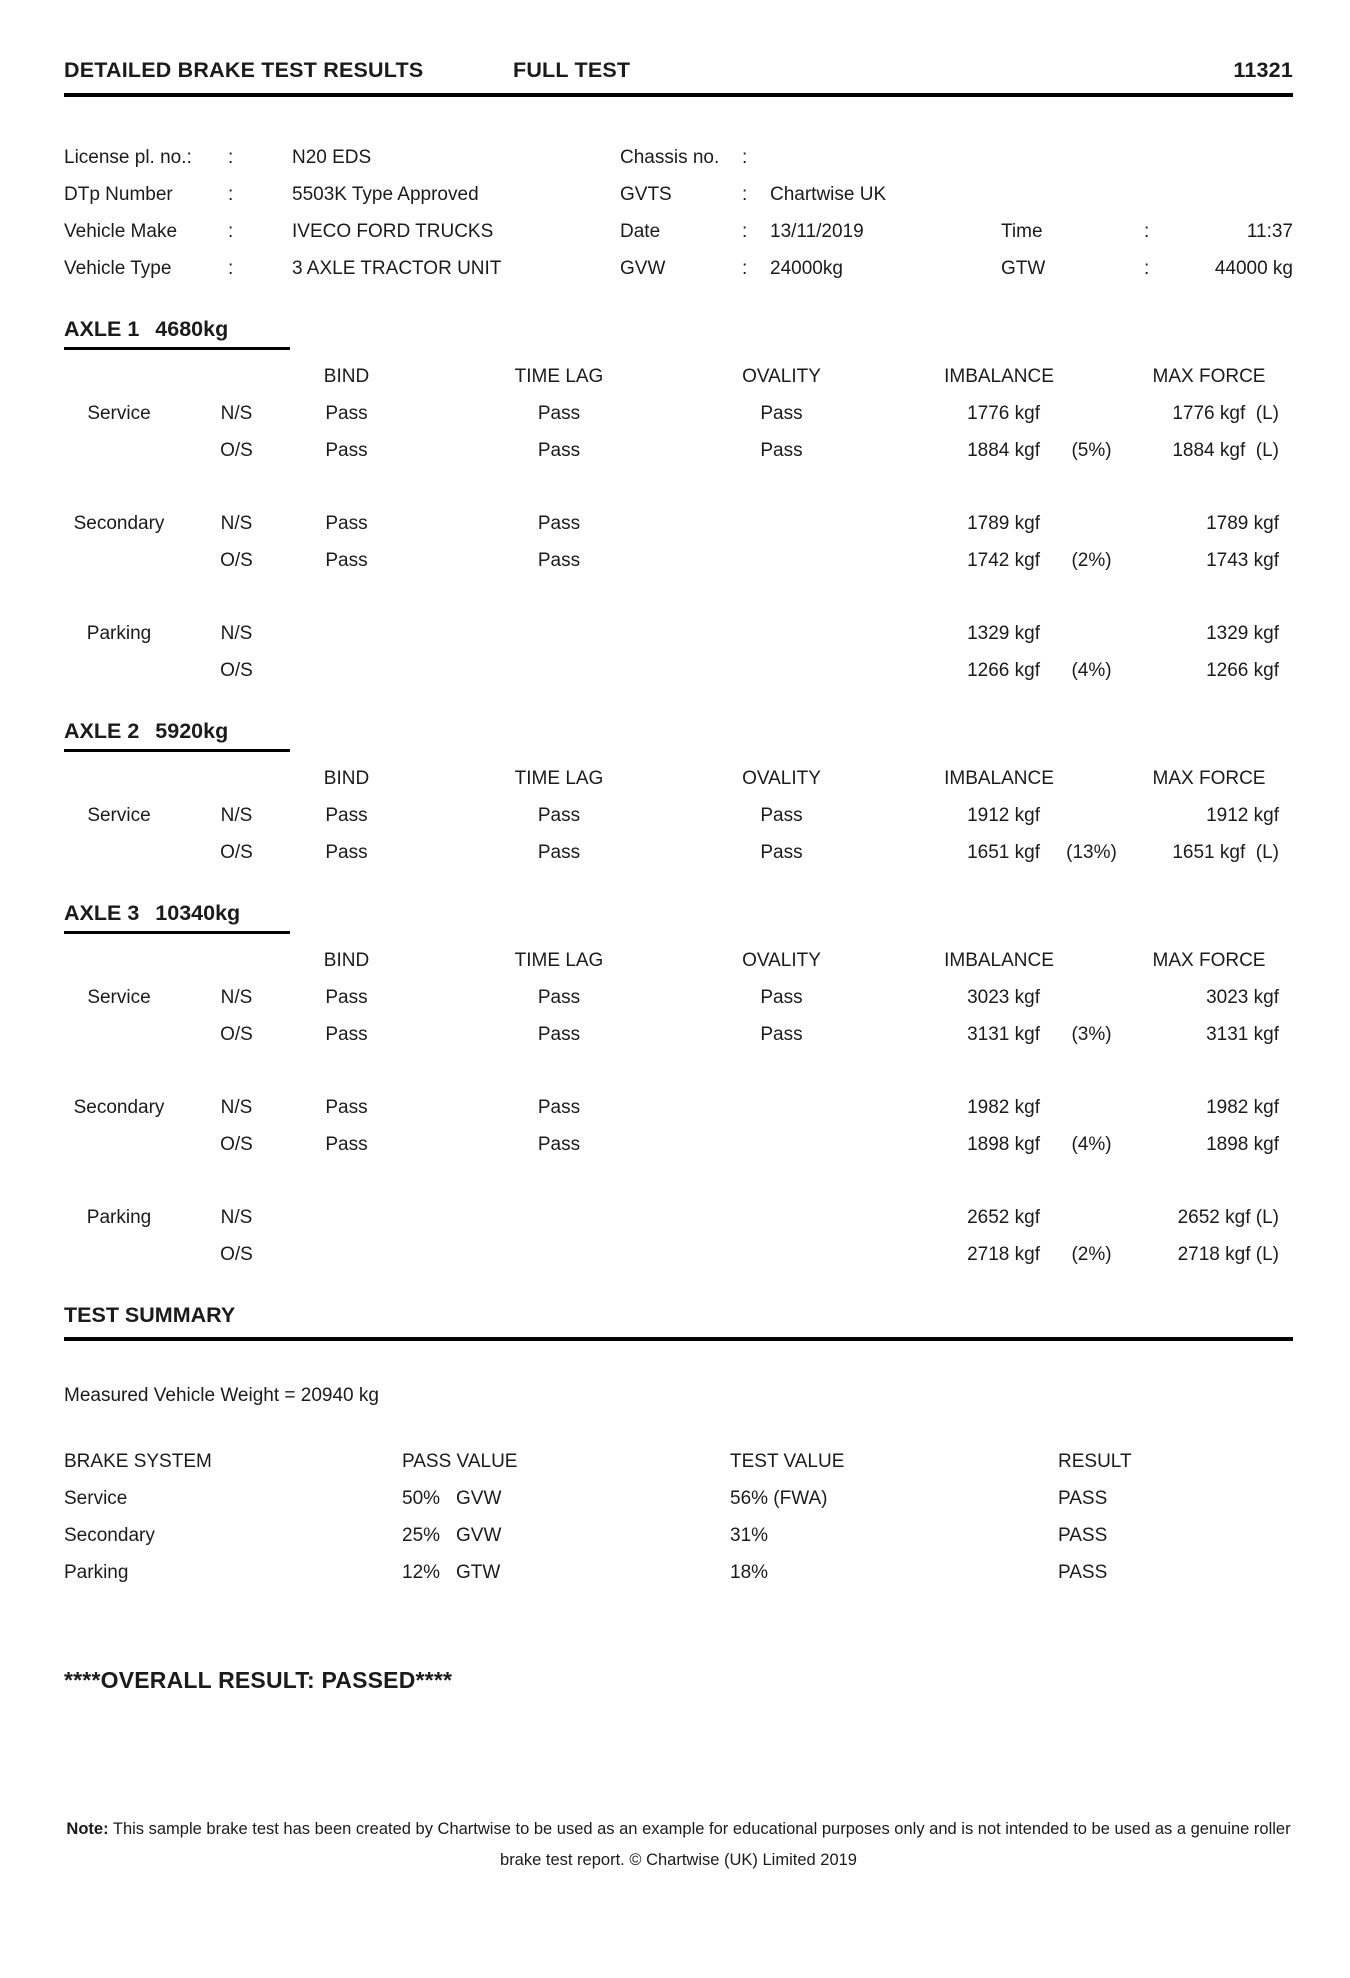 Image resolution: width=1350 pixels, height=1978 pixels. What do you see at coordinates (177, 333) in the screenshot?
I see `axle-heading: AXLE 1 4680kg` at bounding box center [177, 333].